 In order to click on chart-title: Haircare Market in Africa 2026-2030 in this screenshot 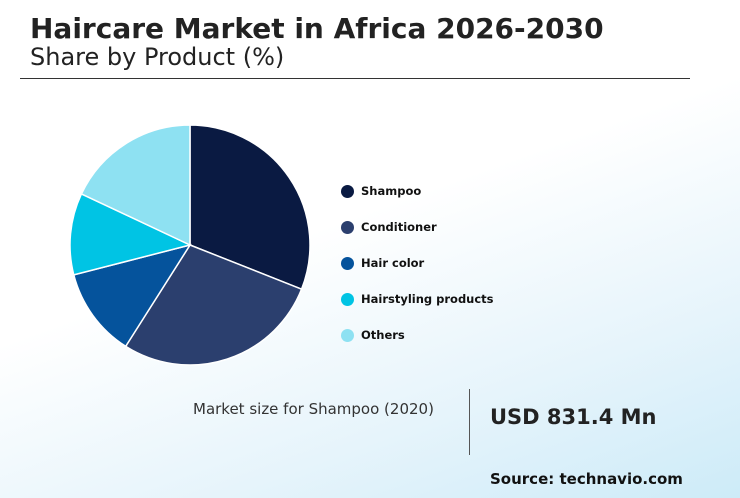, I will do `click(317, 28)`.